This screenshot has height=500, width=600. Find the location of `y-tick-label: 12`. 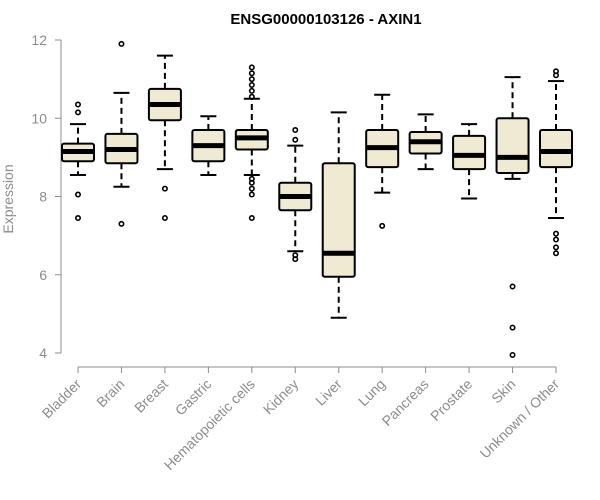

y-tick-label: 12 is located at coordinates (39, 40).